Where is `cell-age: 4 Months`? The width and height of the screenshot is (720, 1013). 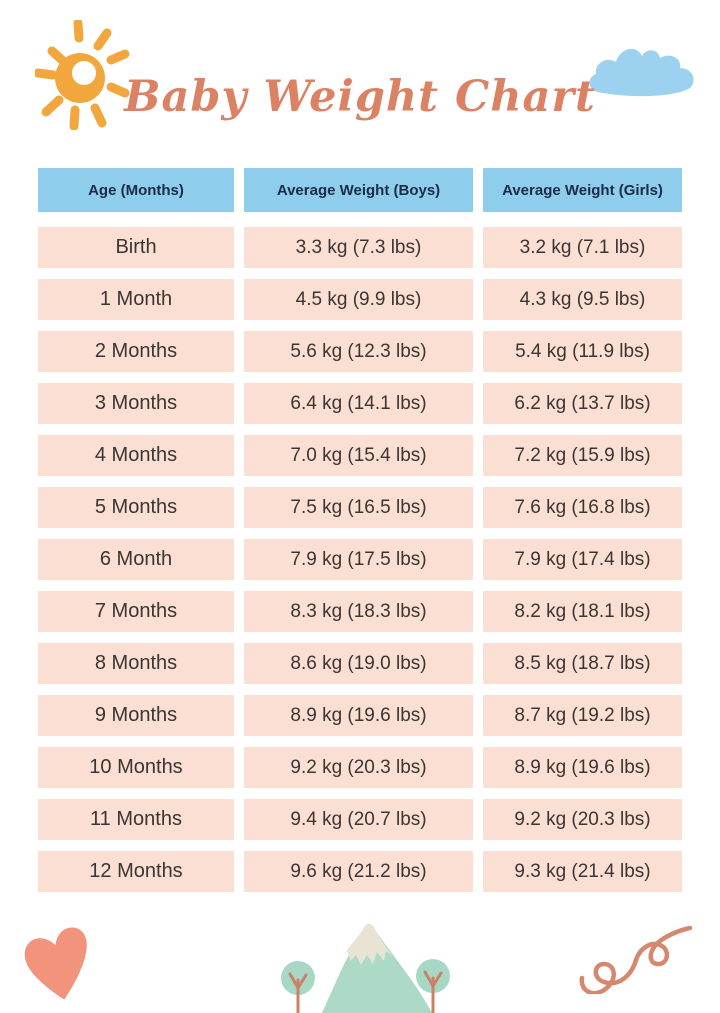 cell-age: 4 Months is located at coordinates (136, 455).